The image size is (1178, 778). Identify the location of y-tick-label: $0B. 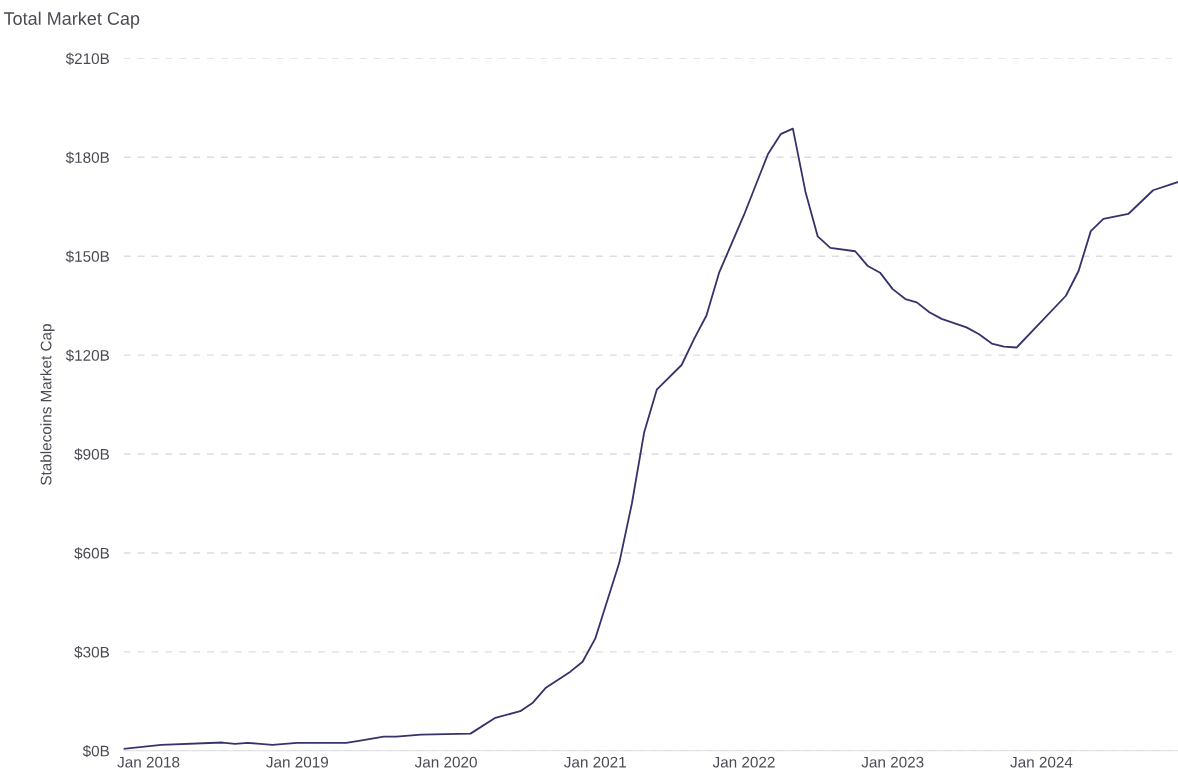
(95, 751).